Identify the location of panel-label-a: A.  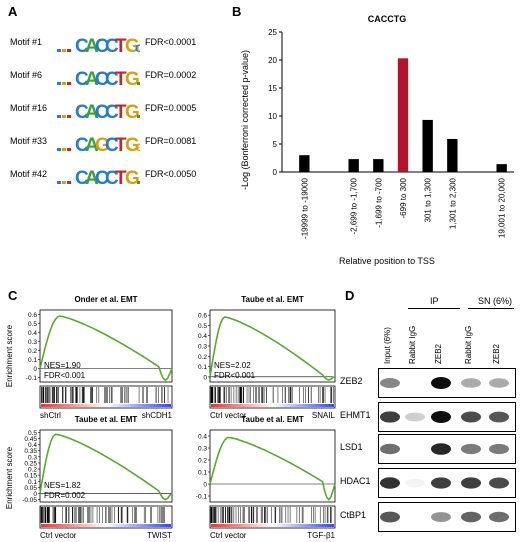
(13, 11).